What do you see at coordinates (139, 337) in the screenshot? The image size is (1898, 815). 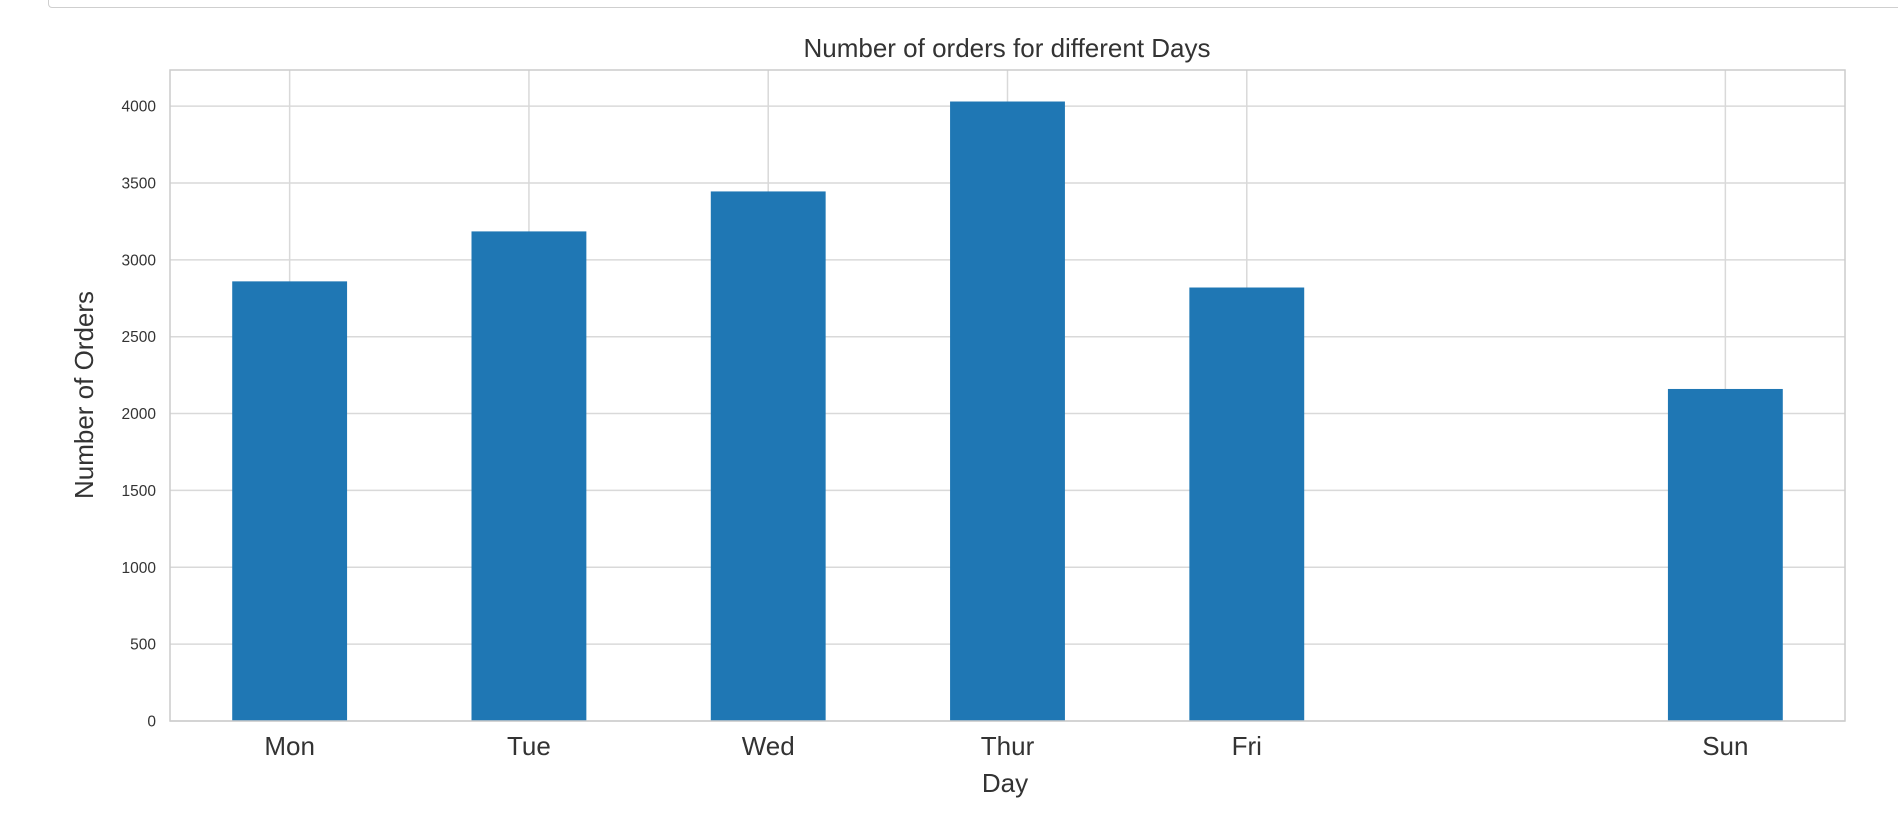 I see `y-tick-label: 2500` at bounding box center [139, 337].